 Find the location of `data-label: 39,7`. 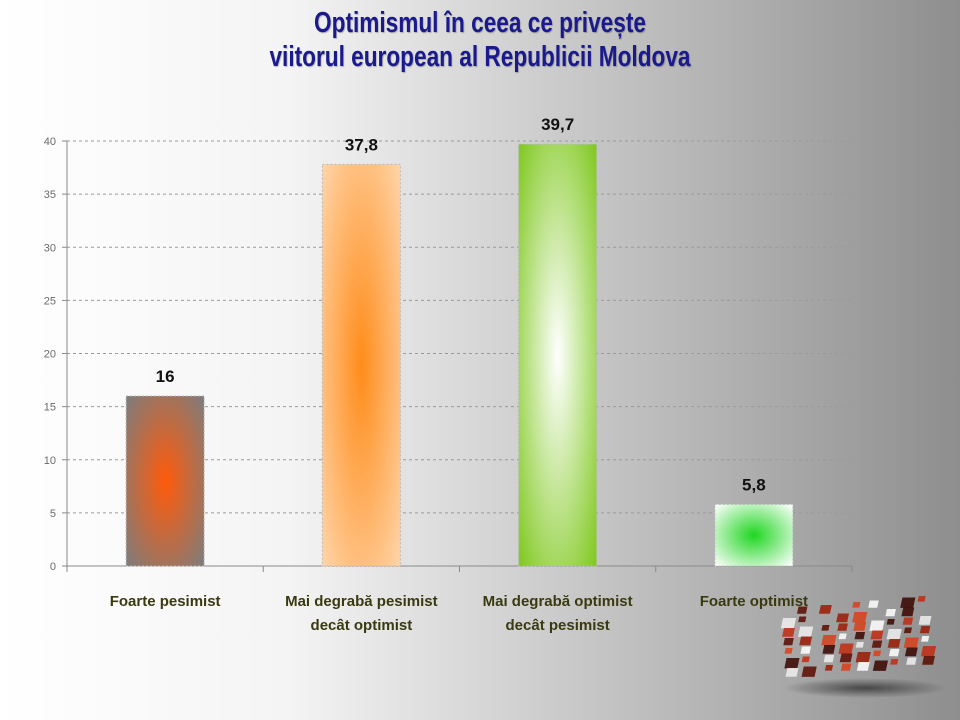

data-label: 39,7 is located at coordinates (557, 124).